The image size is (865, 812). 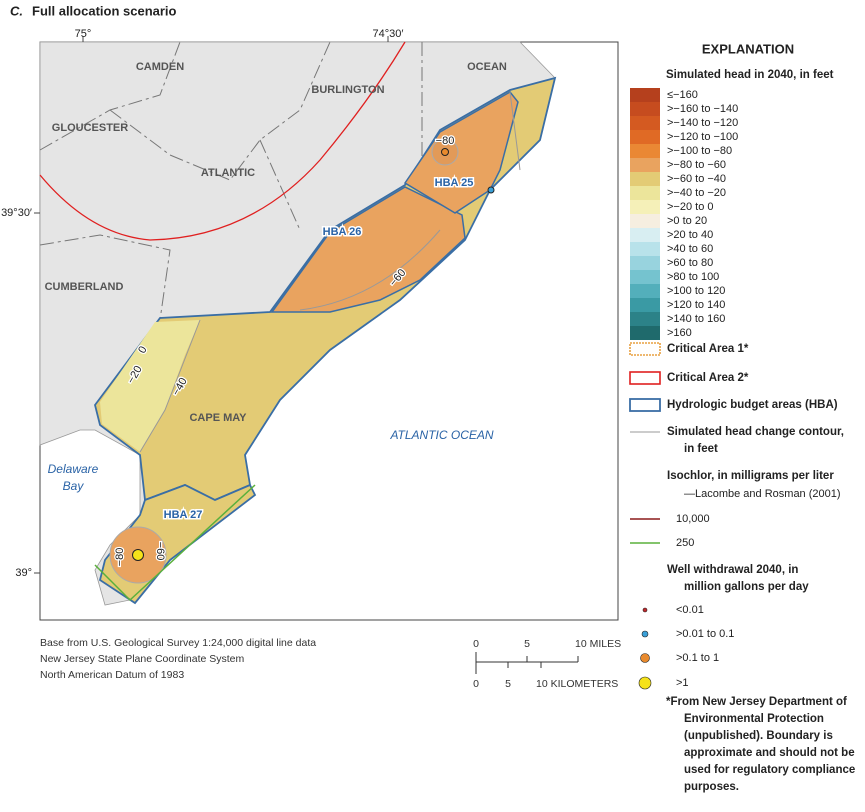 What do you see at coordinates (74, 486) in the screenshot?
I see `water-label: Bay` at bounding box center [74, 486].